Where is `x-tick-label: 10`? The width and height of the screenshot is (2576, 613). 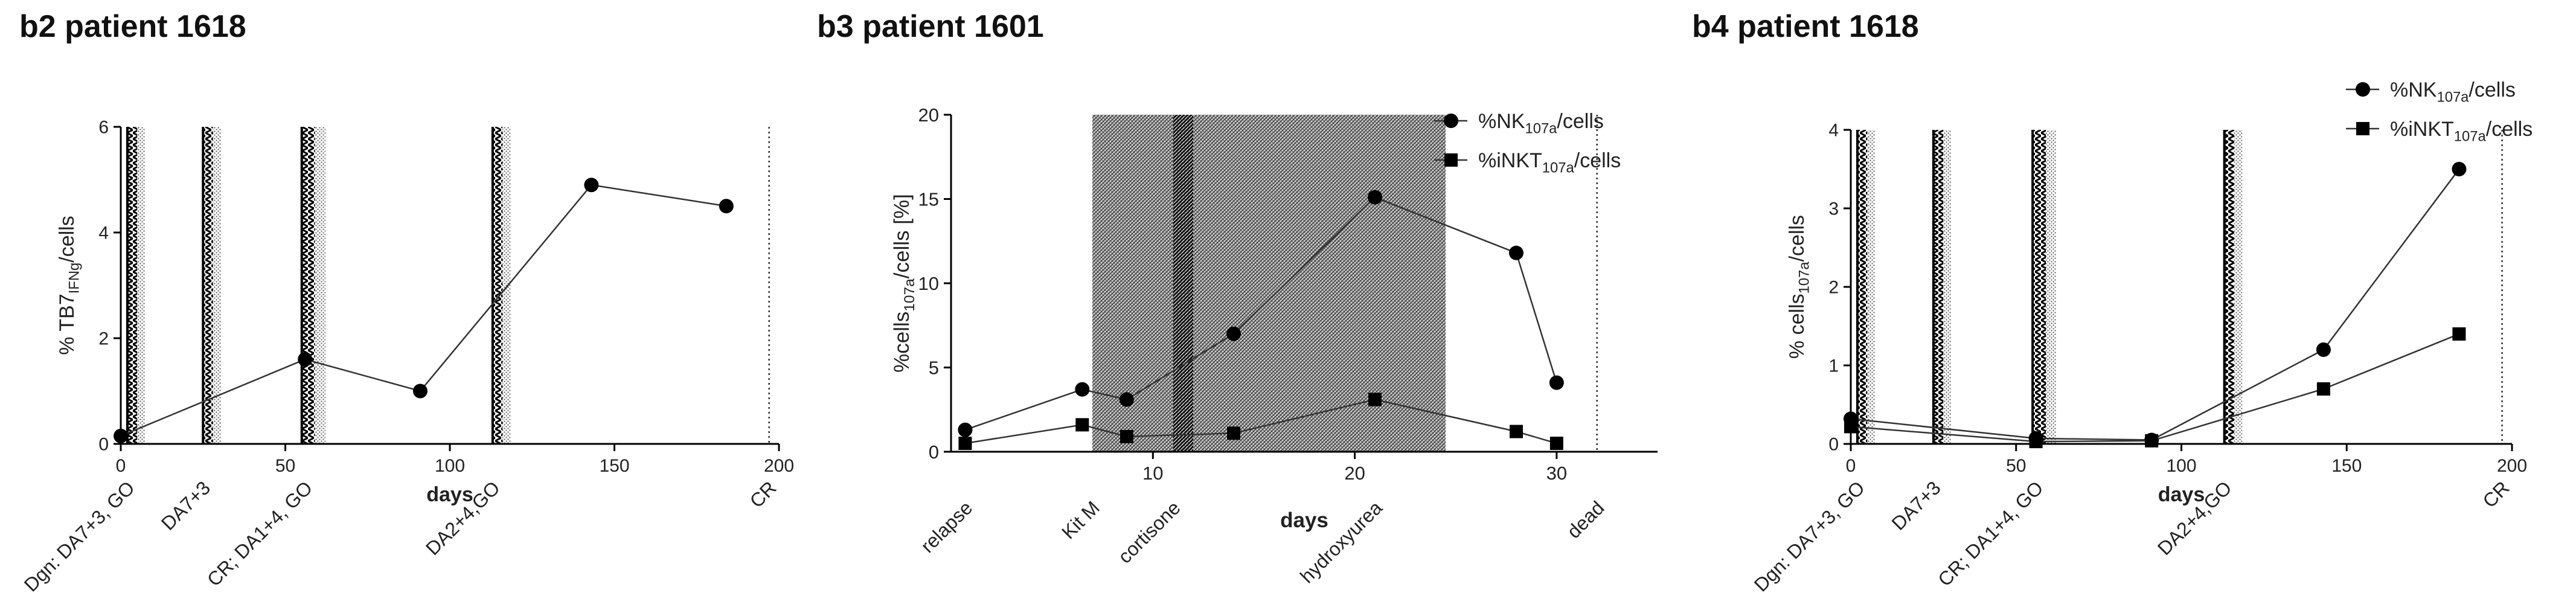 x-tick-label: 10 is located at coordinates (1152, 473).